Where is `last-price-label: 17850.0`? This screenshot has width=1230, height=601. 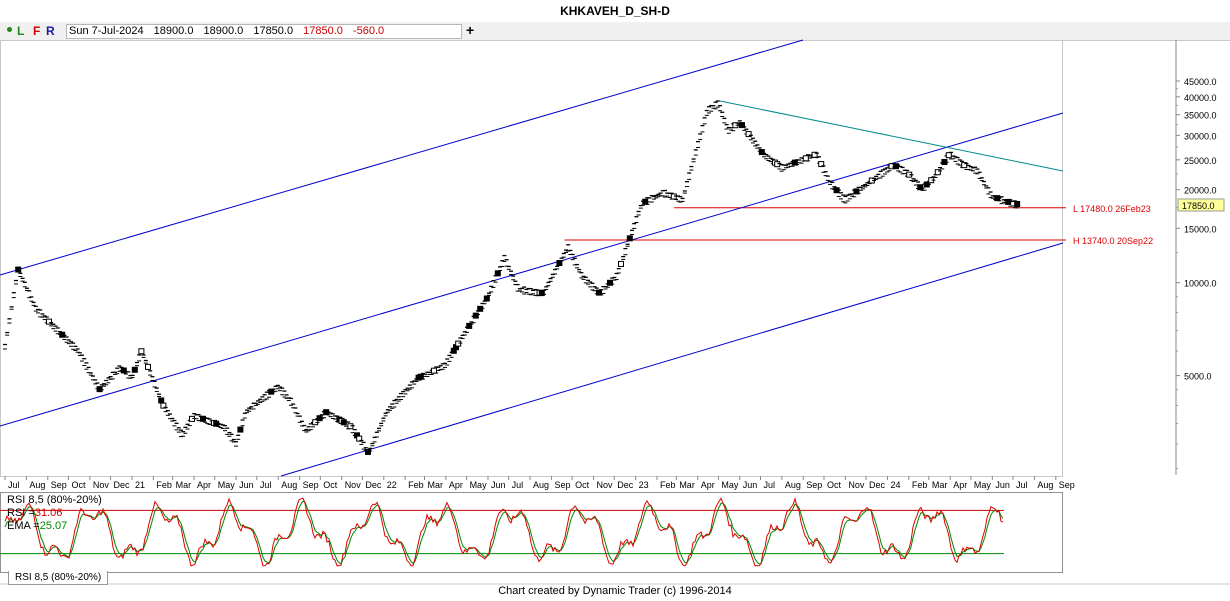 last-price-label: 17850.0 is located at coordinates (1198, 206).